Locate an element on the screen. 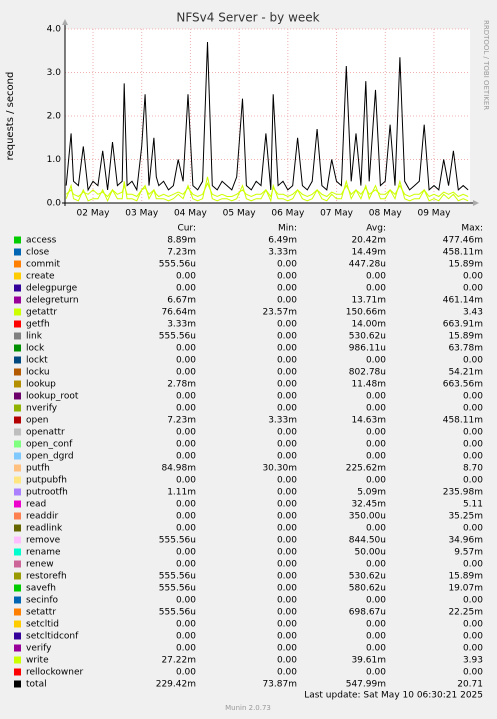 The image size is (497, 719). x-tick-label: 07 May is located at coordinates (337, 214).